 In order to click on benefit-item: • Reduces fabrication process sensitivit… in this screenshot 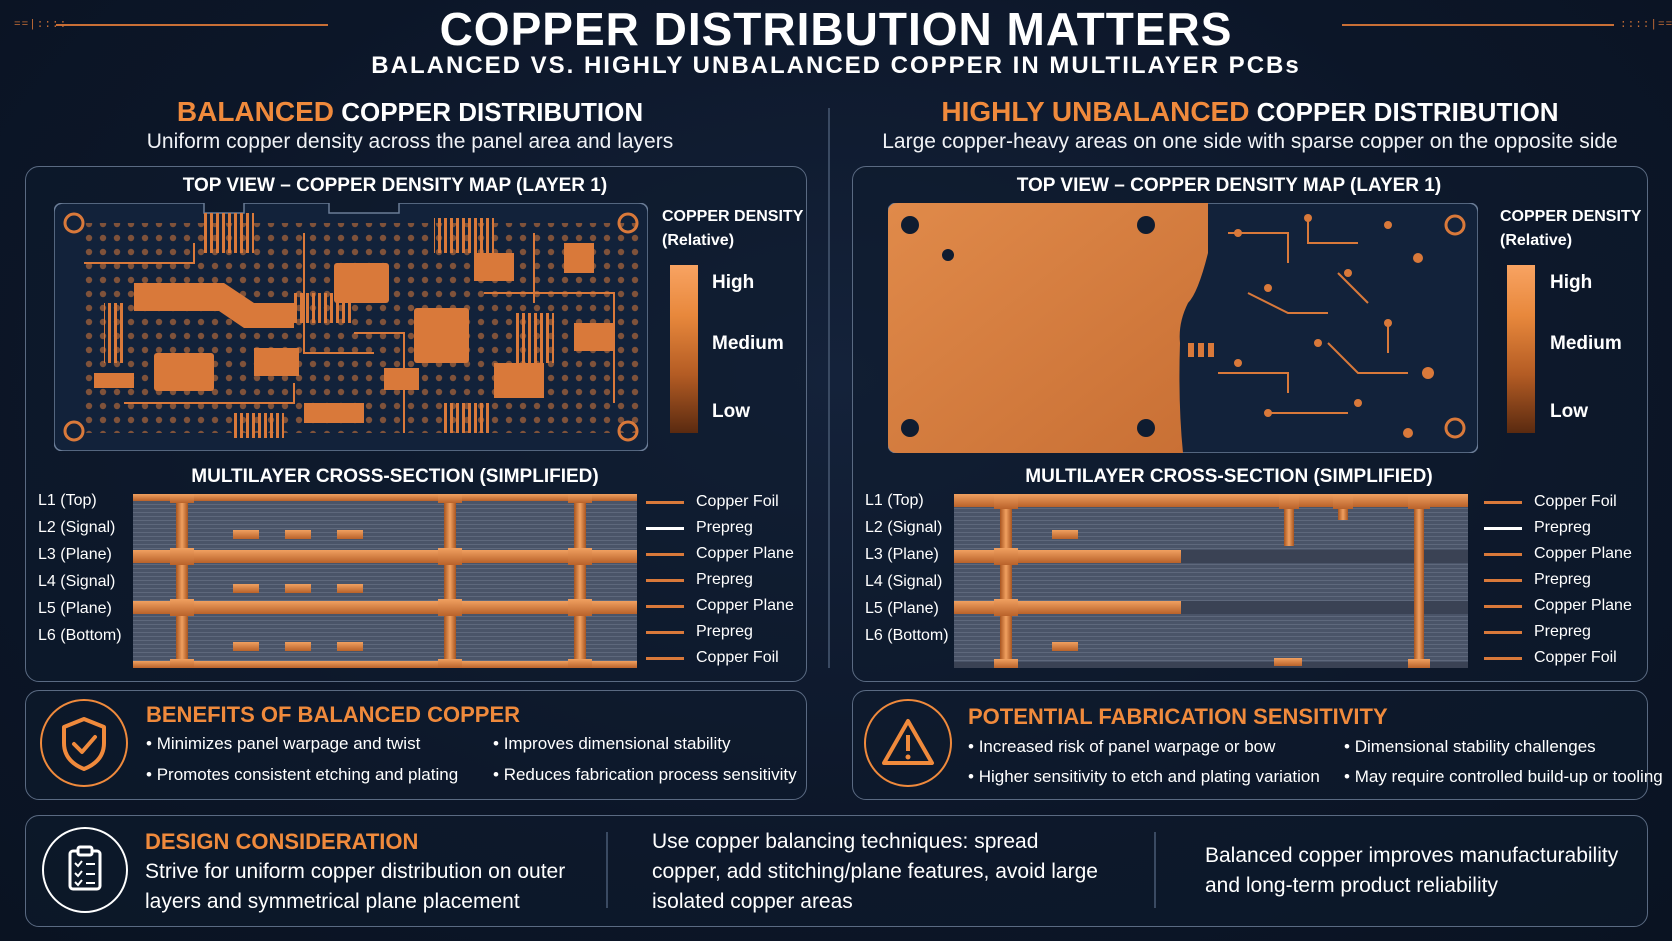, I will do `click(645, 774)`.